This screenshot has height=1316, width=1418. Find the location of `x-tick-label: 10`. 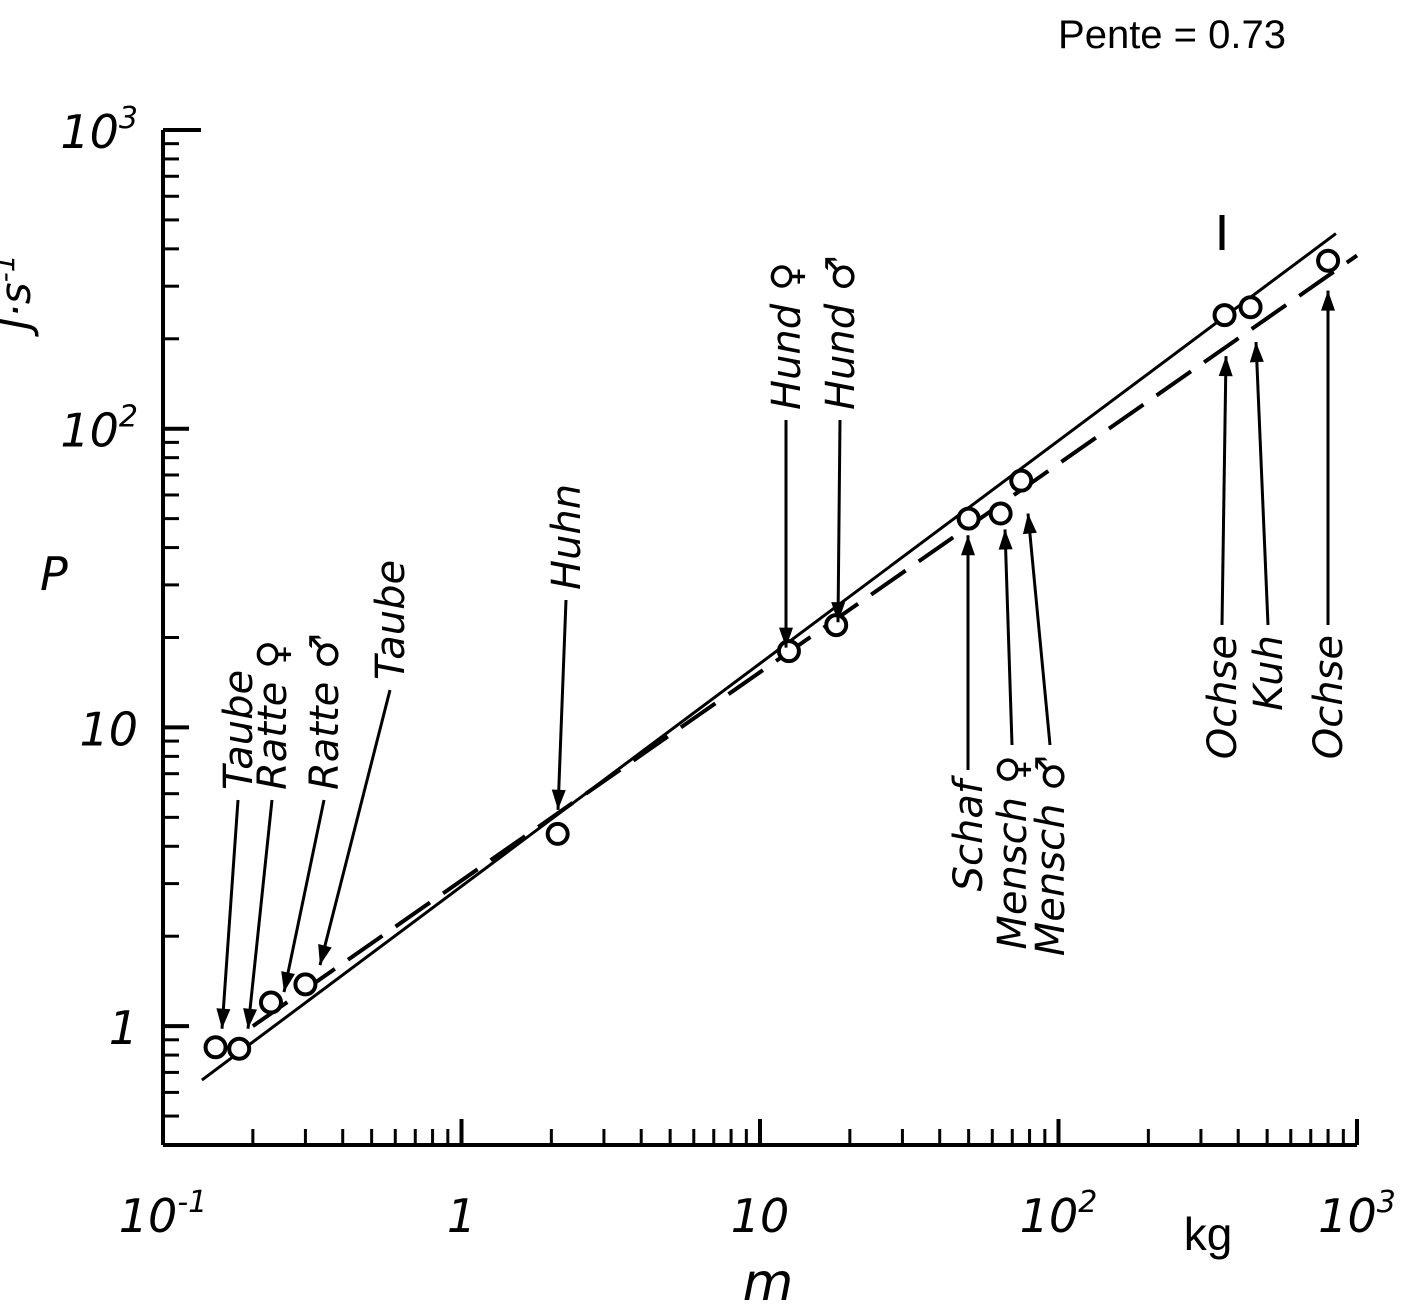

x-tick-label: 10 is located at coordinates (760, 1216).